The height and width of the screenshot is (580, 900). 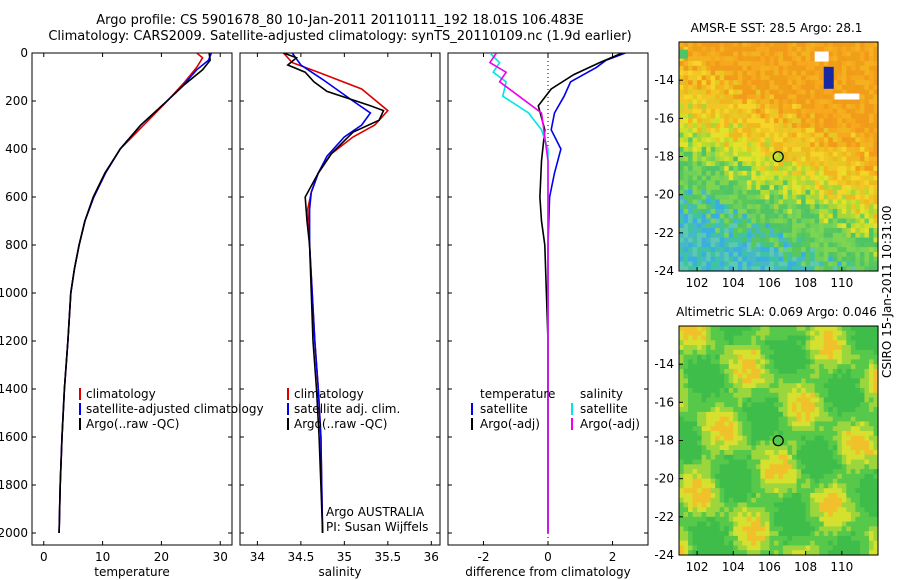 What do you see at coordinates (664, 364) in the screenshot?
I see `y-tick-label: -14` at bounding box center [664, 364].